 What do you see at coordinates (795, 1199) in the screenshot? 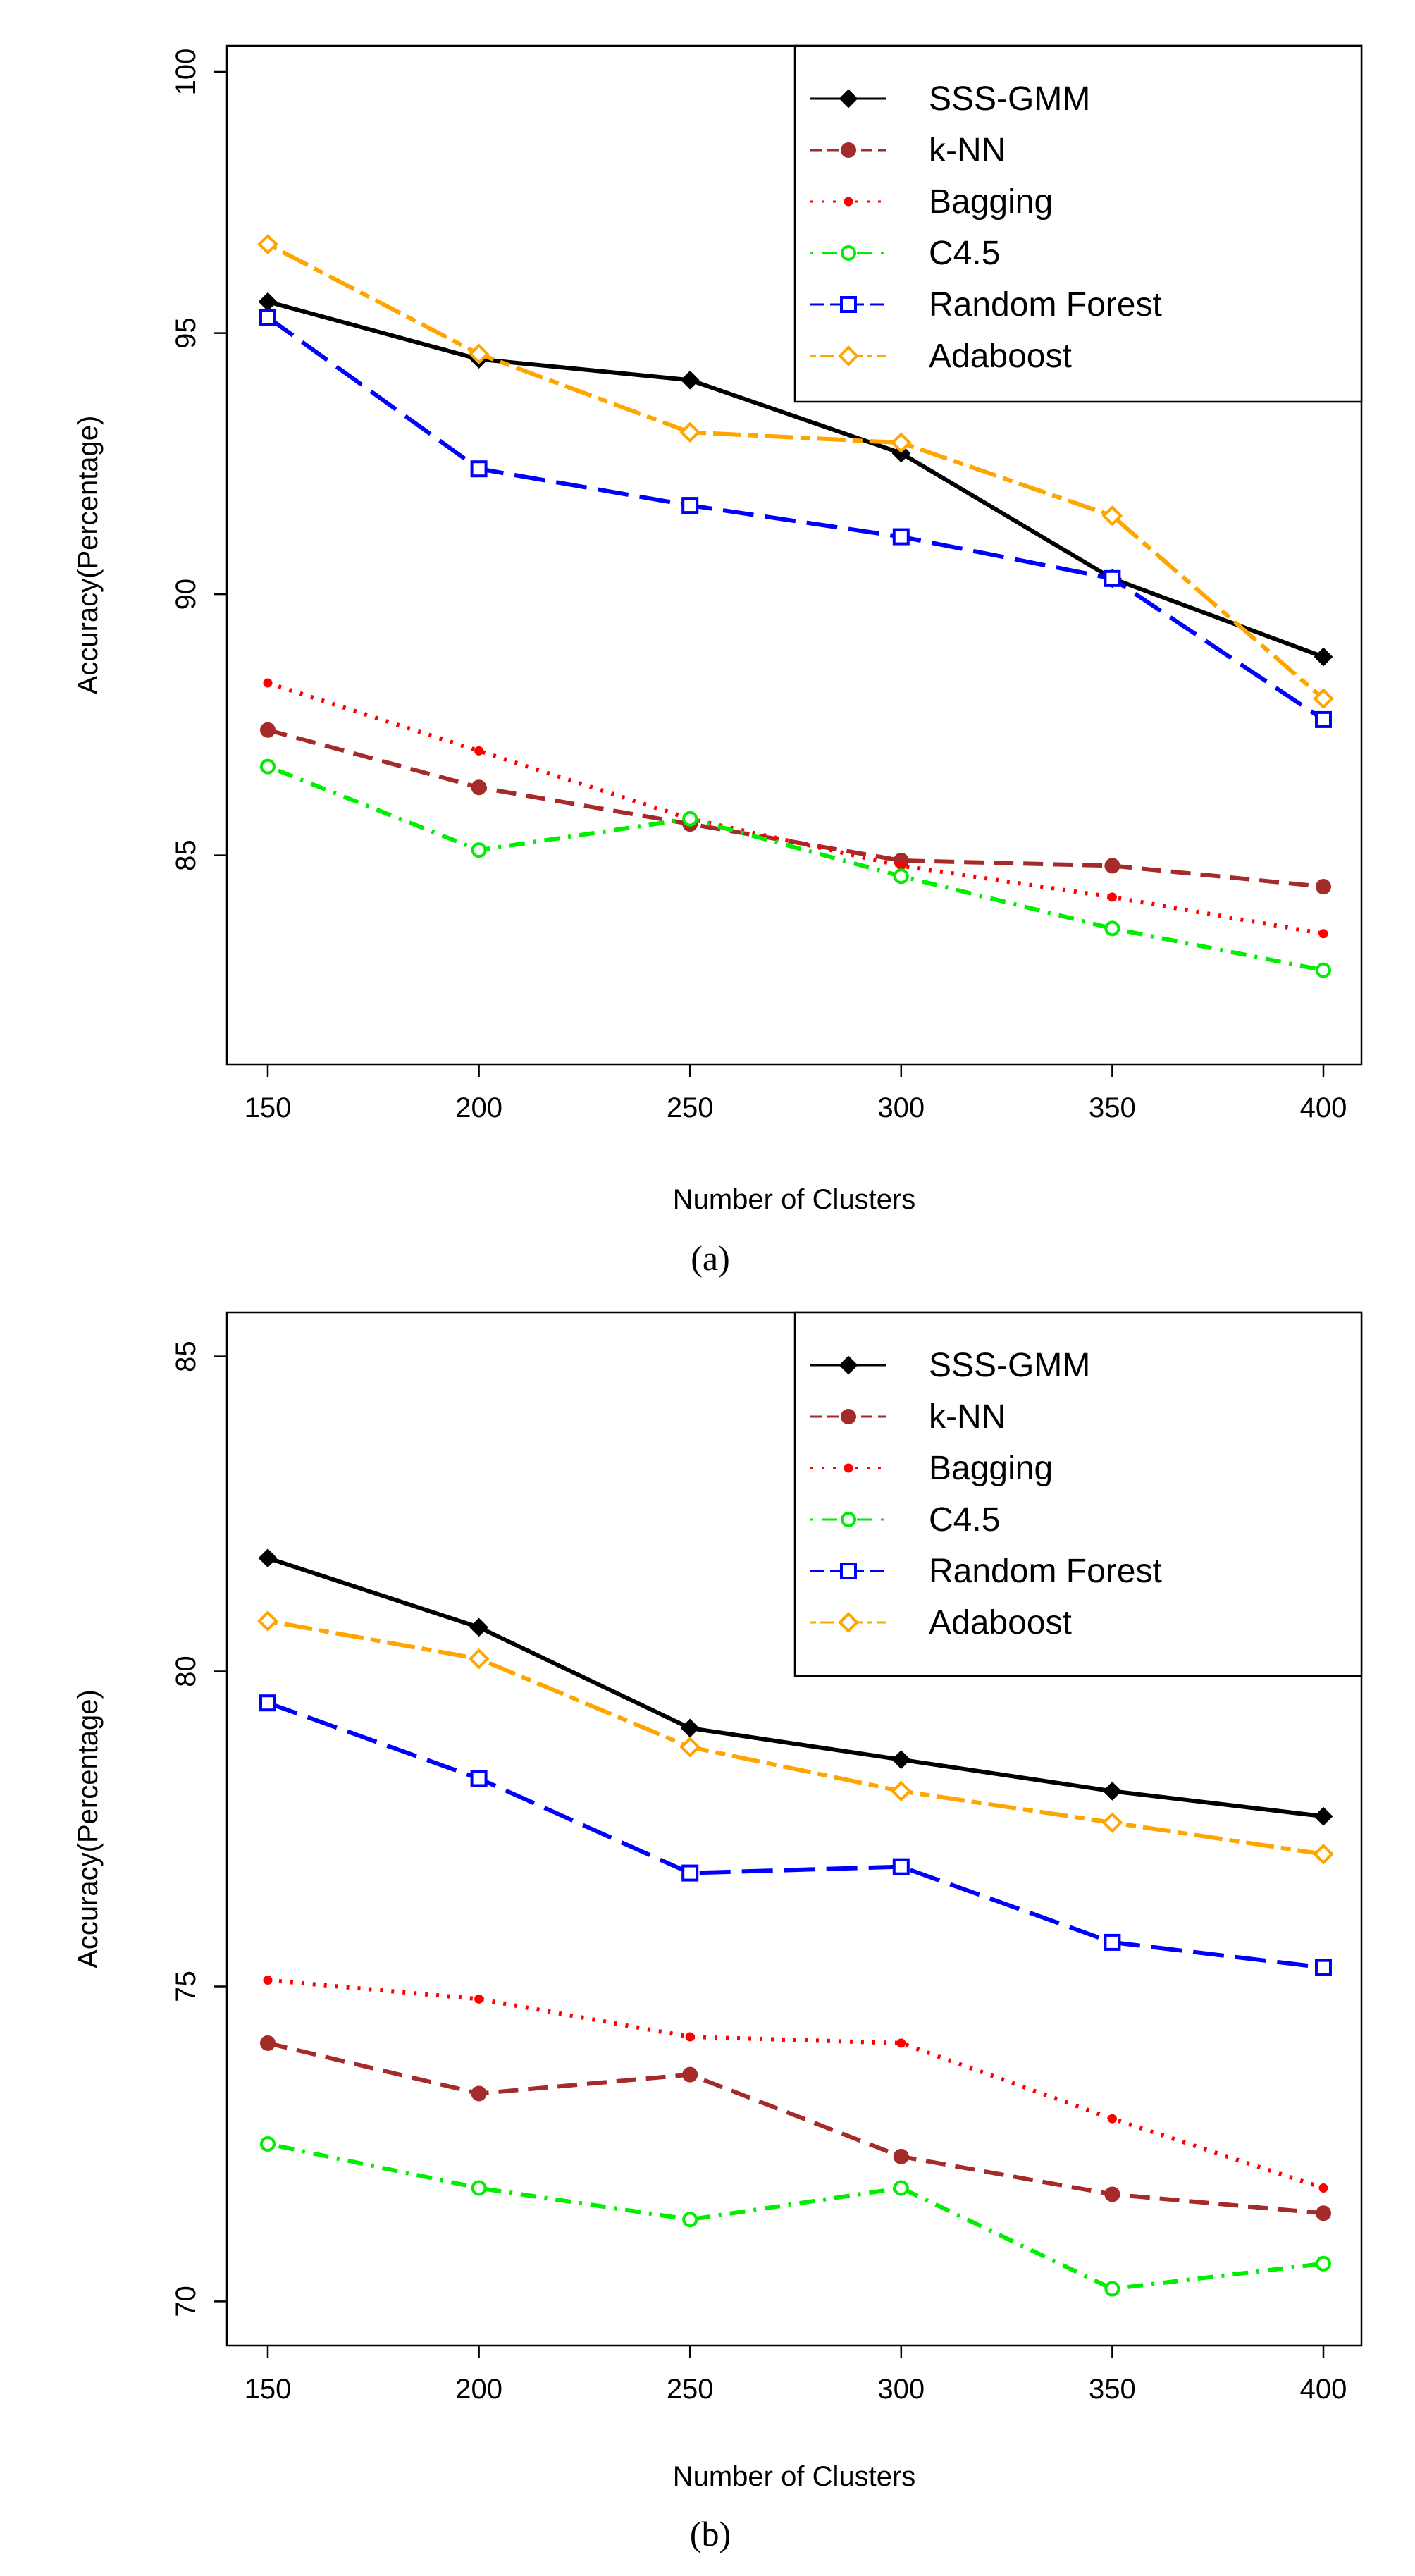
I see `x-axis-label: Number of Clusters` at bounding box center [795, 1199].